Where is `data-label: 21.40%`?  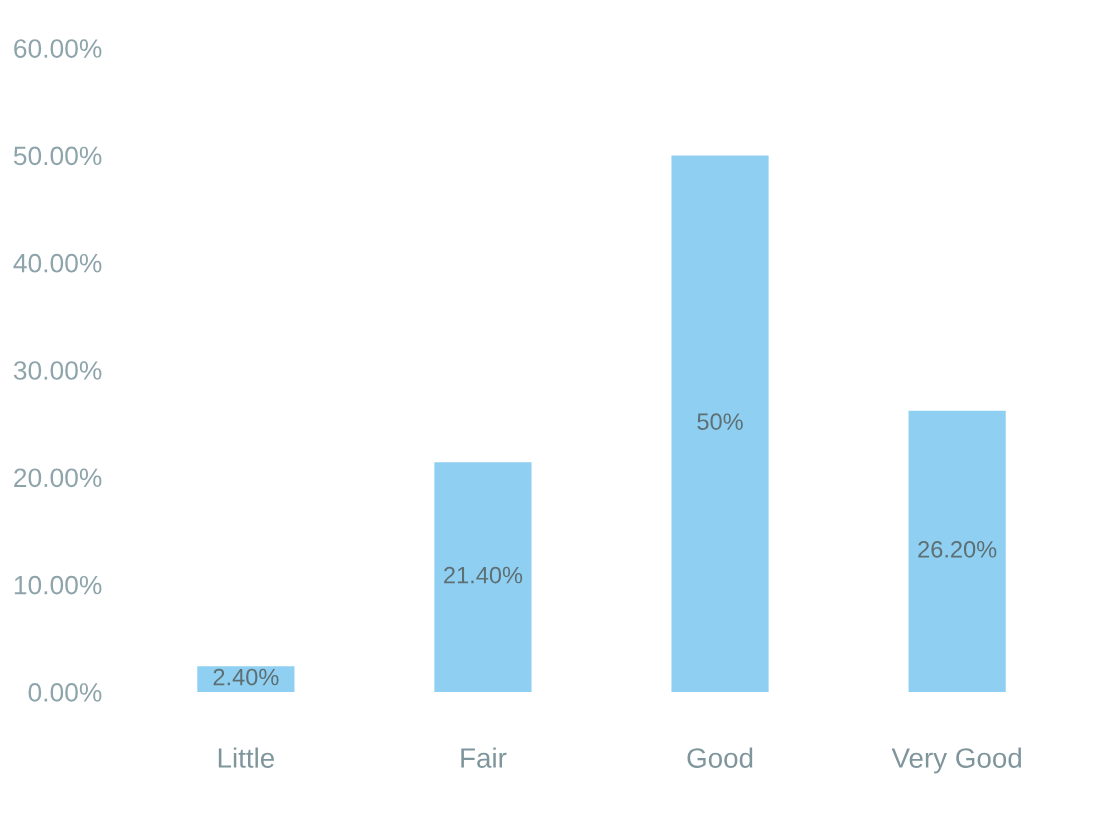 data-label: 21.40% is located at coordinates (483, 575).